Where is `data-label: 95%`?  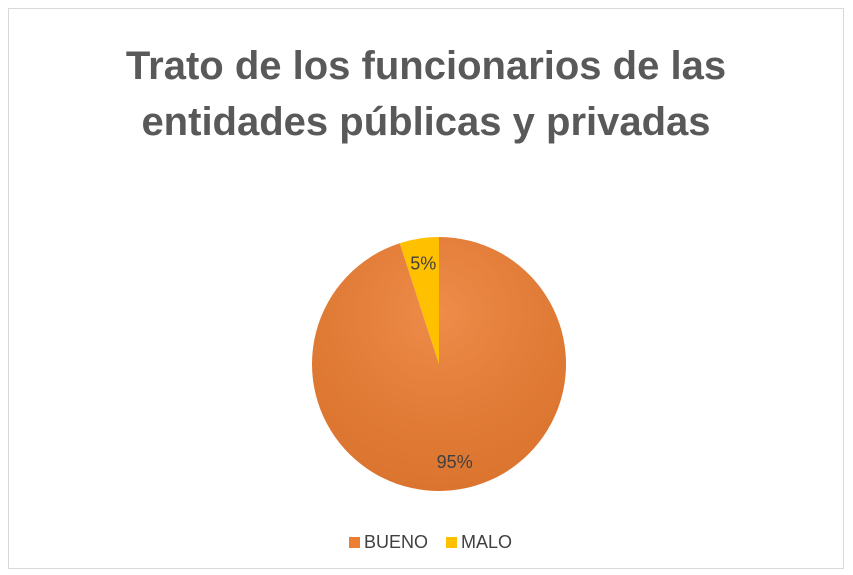
data-label: 95% is located at coordinates (455, 462).